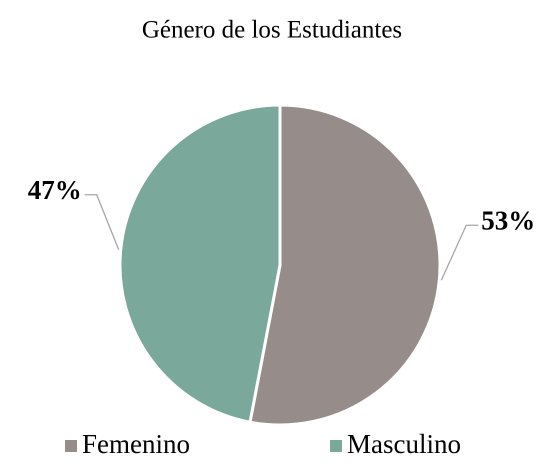 The width and height of the screenshot is (547, 464). What do you see at coordinates (272, 30) in the screenshot?
I see `chart-title: Género de los Estudiantes` at bounding box center [272, 30].